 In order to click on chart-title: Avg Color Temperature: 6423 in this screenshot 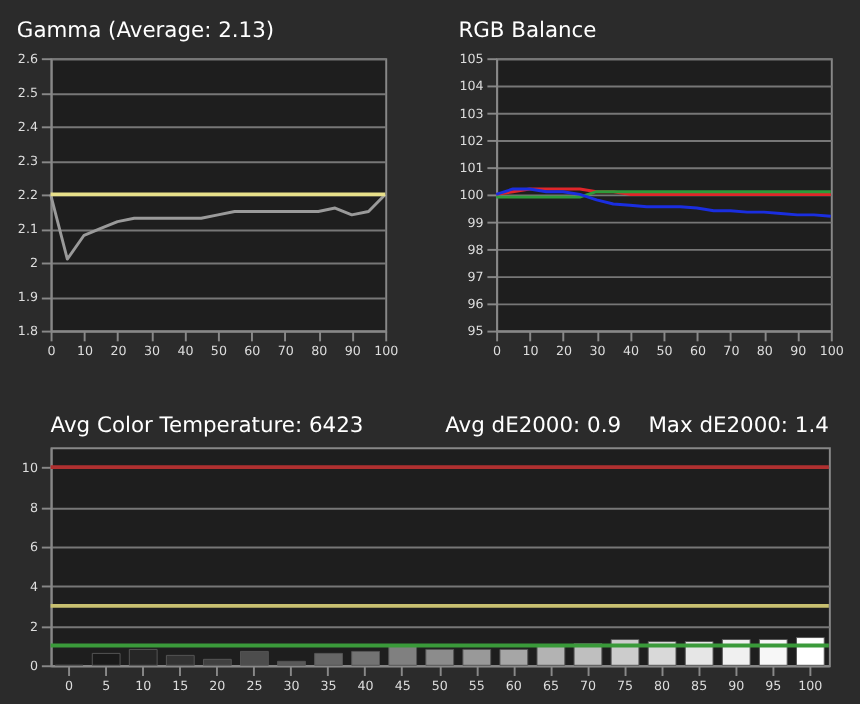, I will do `click(207, 424)`.